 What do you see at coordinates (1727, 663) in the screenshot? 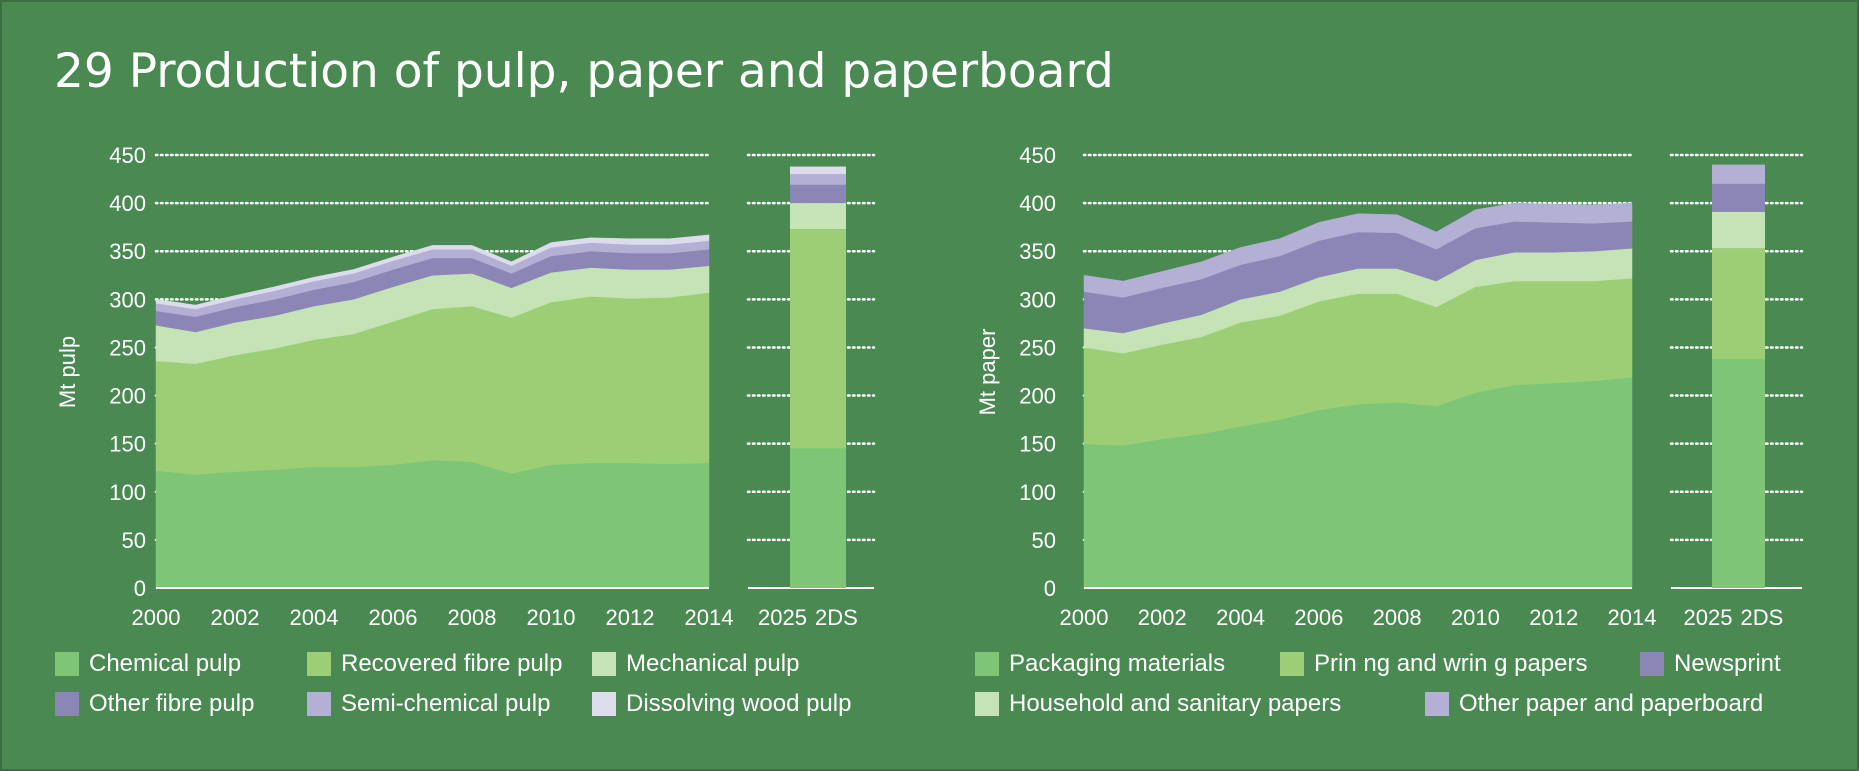
I see `legend-label: Newsprint` at bounding box center [1727, 663].